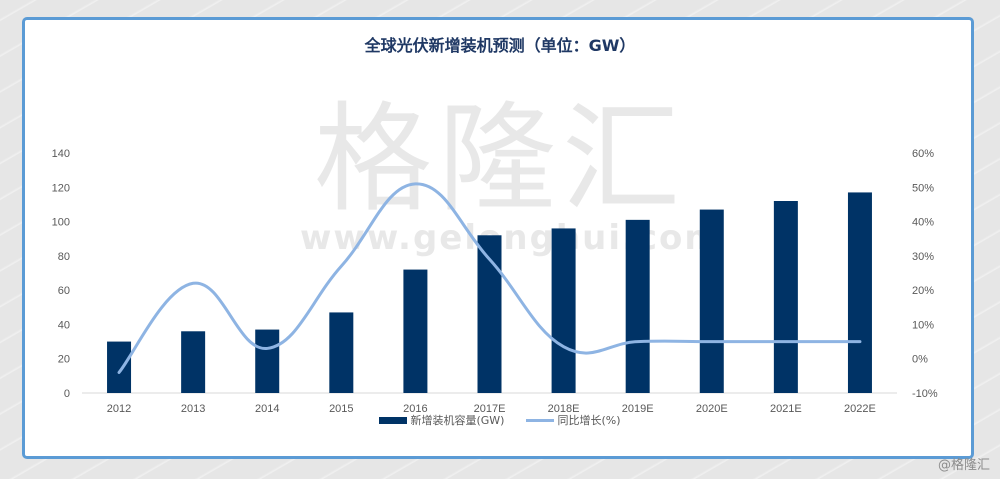 The width and height of the screenshot is (1000, 479). I want to click on x-axis-tick: 2022E, so click(860, 409).